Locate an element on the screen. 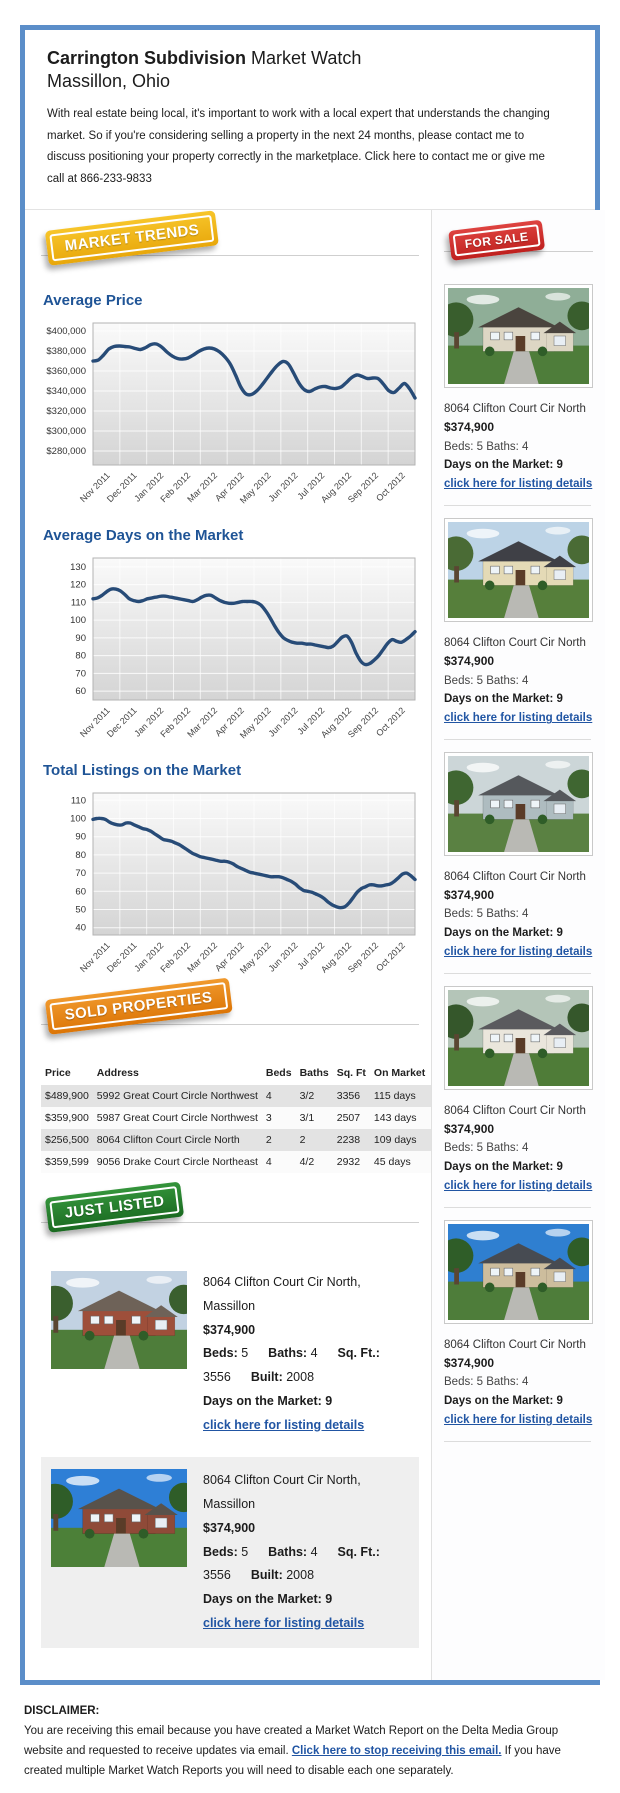 This screenshot has height=1793, width=620. page-subtitle: Massillon, Ohio is located at coordinates (109, 81).